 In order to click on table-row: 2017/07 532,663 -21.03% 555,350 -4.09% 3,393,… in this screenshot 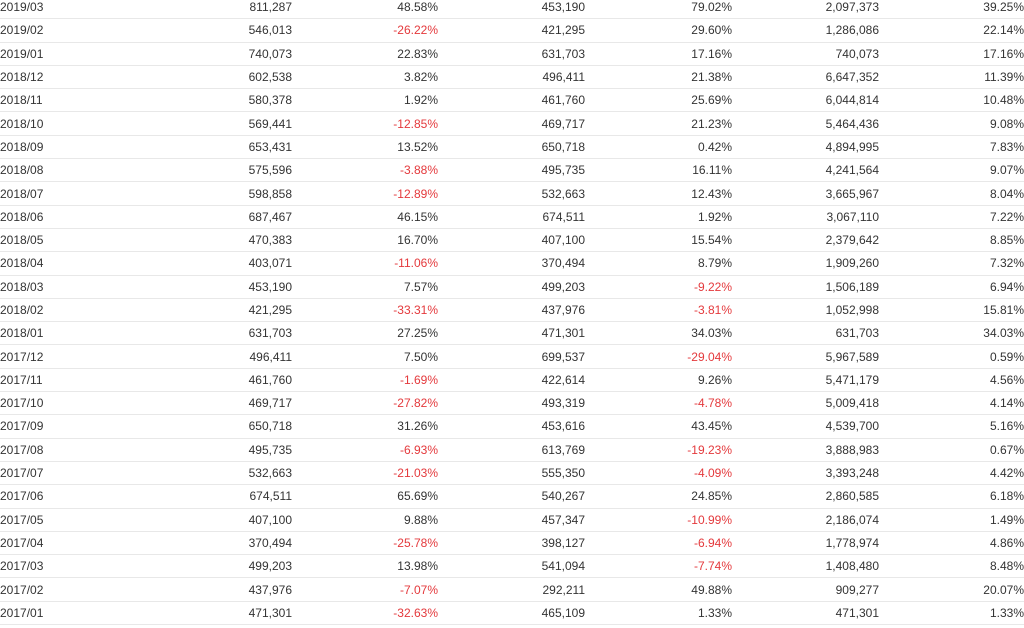, I will do `click(512, 473)`.